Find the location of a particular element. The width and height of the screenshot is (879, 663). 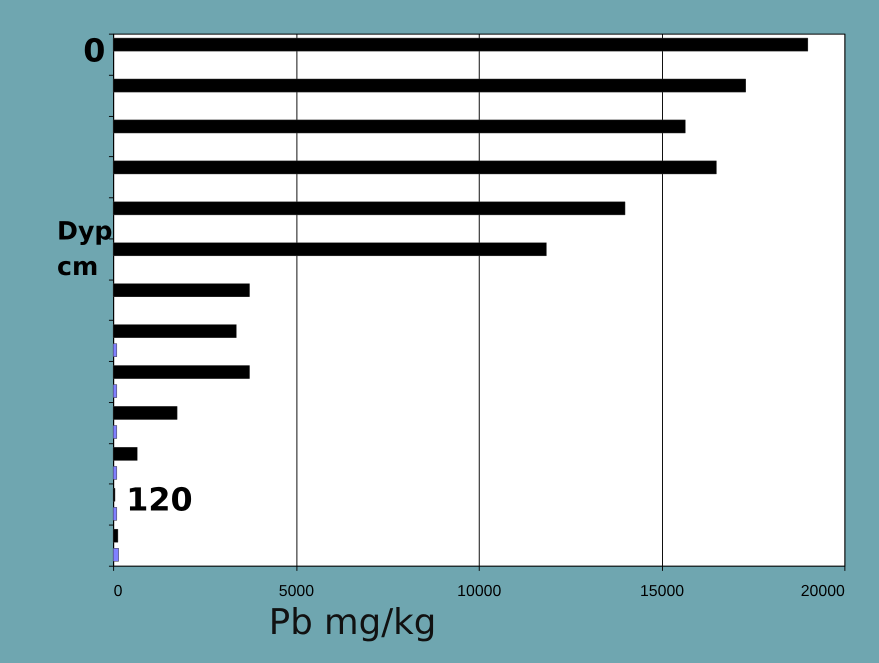

text: 0 is located at coordinates (94, 51).